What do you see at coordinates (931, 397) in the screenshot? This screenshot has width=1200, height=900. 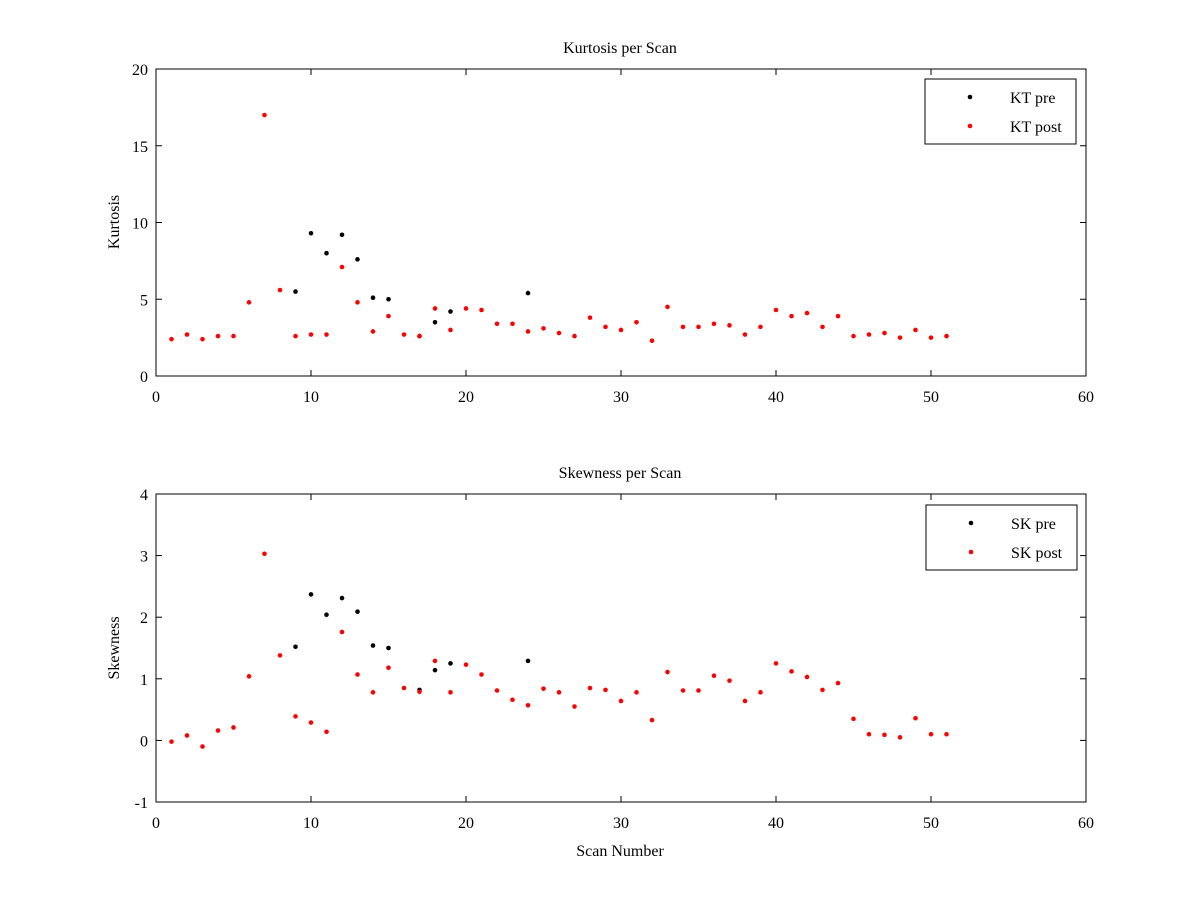 I see `kurtosis-x-tick-label: 50` at bounding box center [931, 397].